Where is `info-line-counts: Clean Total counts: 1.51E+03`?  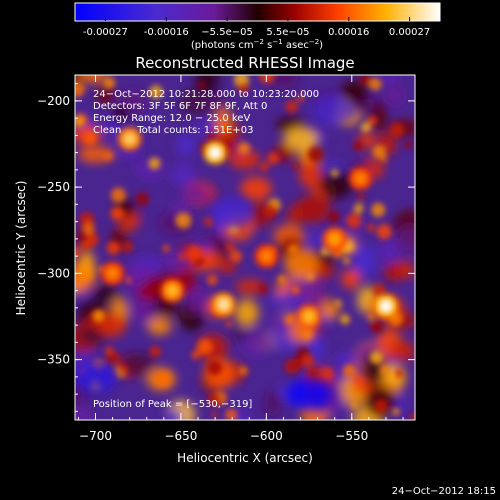 info-line-counts: Clean Total counts: 1.51E+03 is located at coordinates (173, 130).